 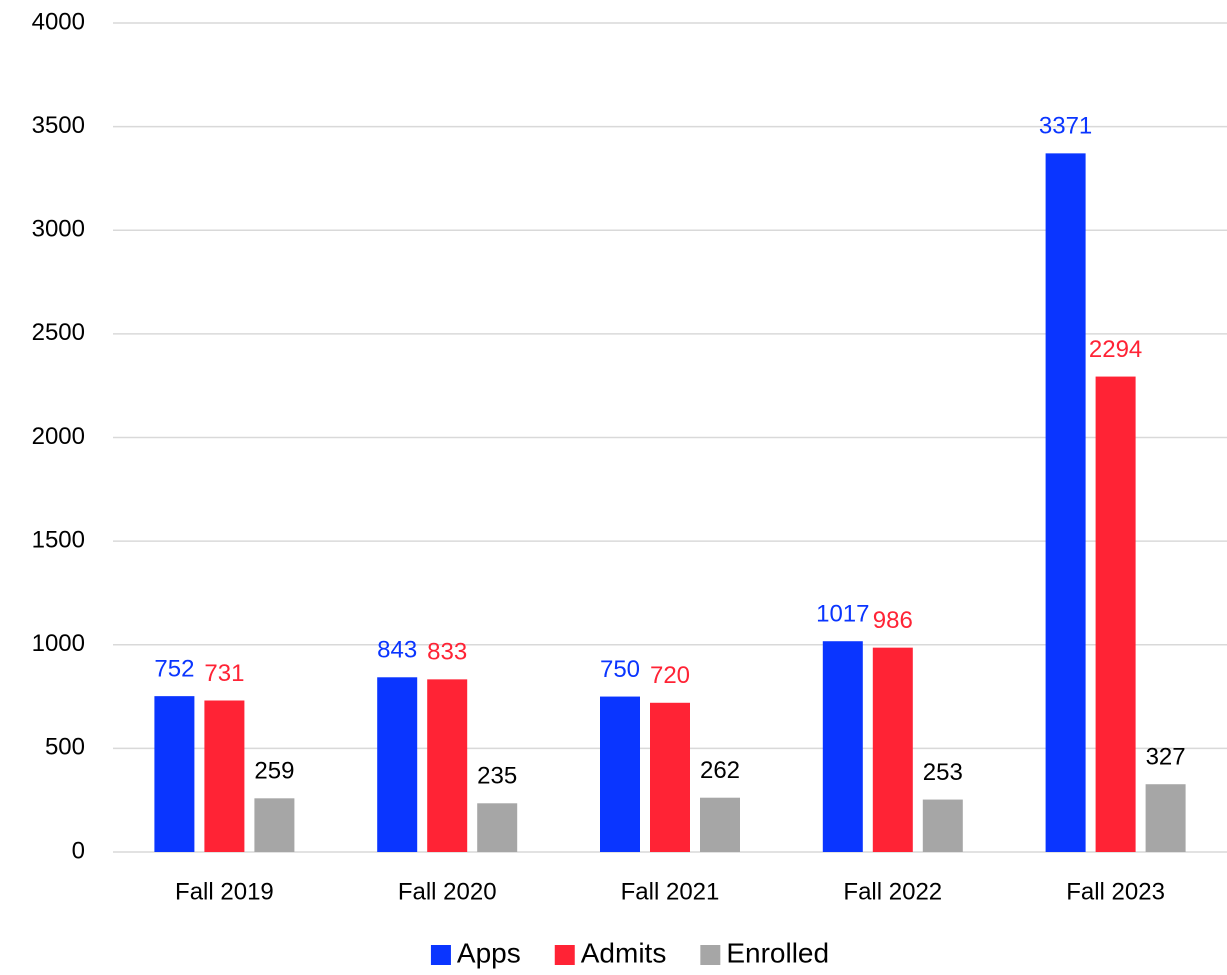 What do you see at coordinates (78, 850) in the screenshot?
I see `y-tick-label: 0` at bounding box center [78, 850].